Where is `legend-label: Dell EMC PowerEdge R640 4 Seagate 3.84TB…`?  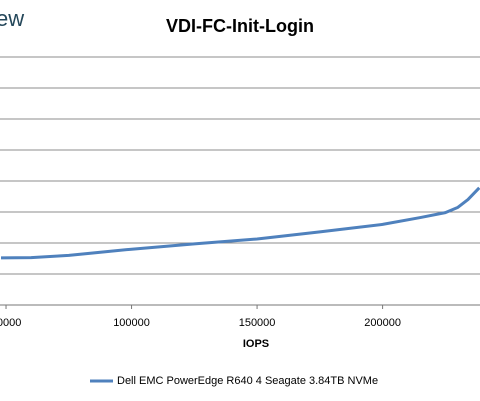
legend-label: Dell EMC PowerEdge R640 4 Seagate 3.84TB… is located at coordinates (247, 381).